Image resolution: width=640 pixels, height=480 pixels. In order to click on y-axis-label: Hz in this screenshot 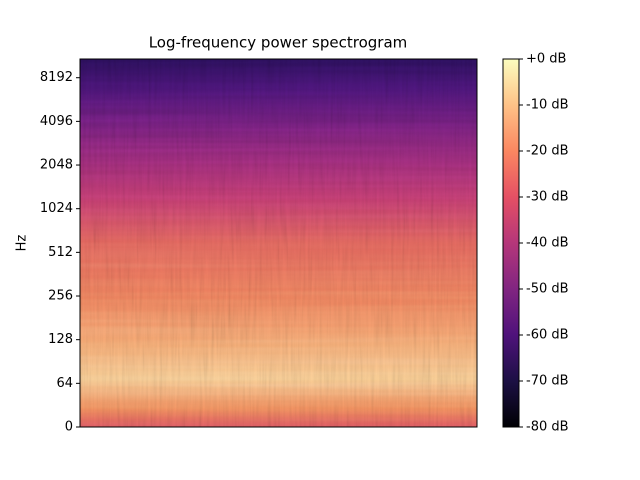, I will do `click(22, 243)`.